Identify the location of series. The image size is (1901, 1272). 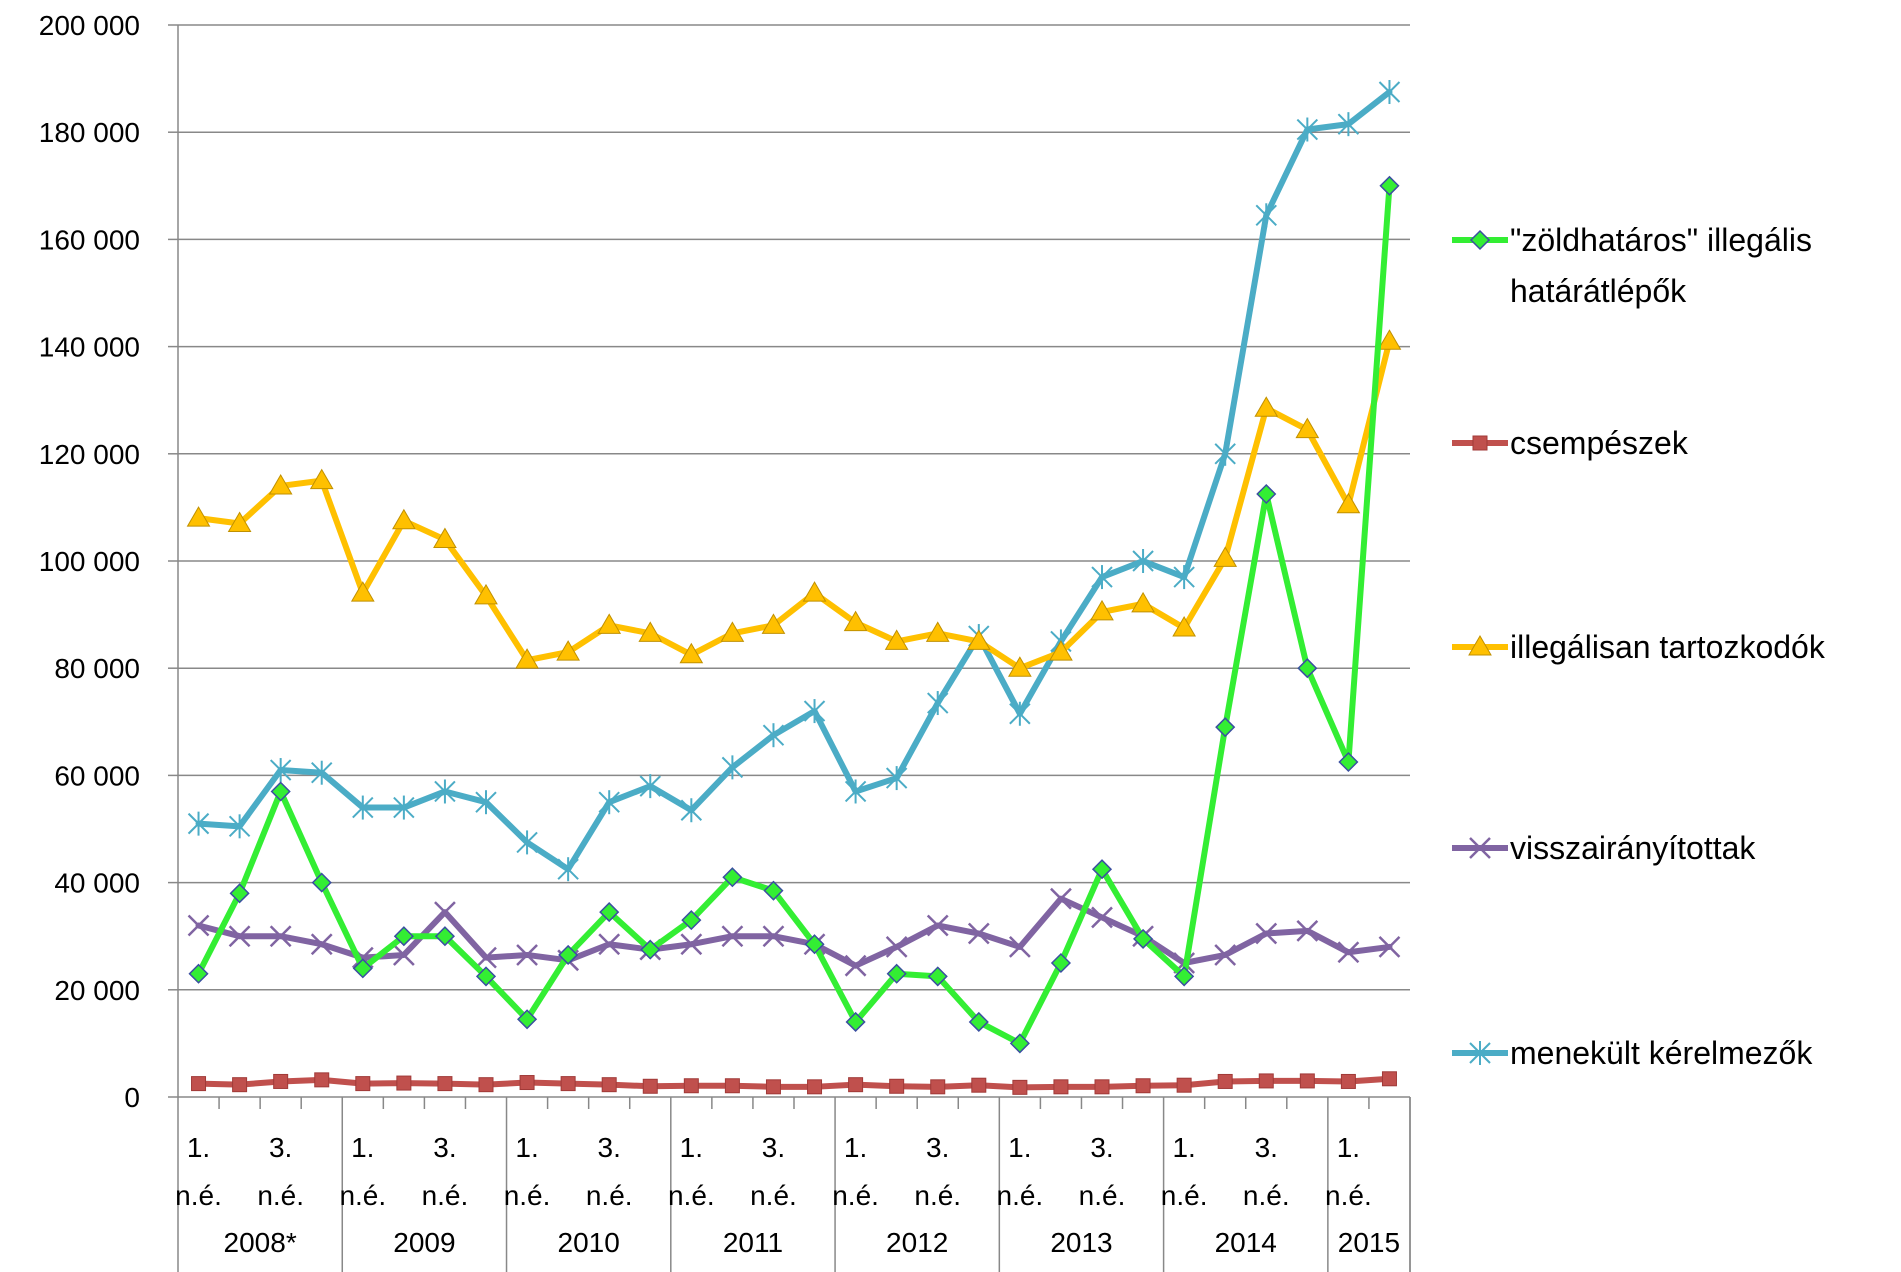
(794, 932).